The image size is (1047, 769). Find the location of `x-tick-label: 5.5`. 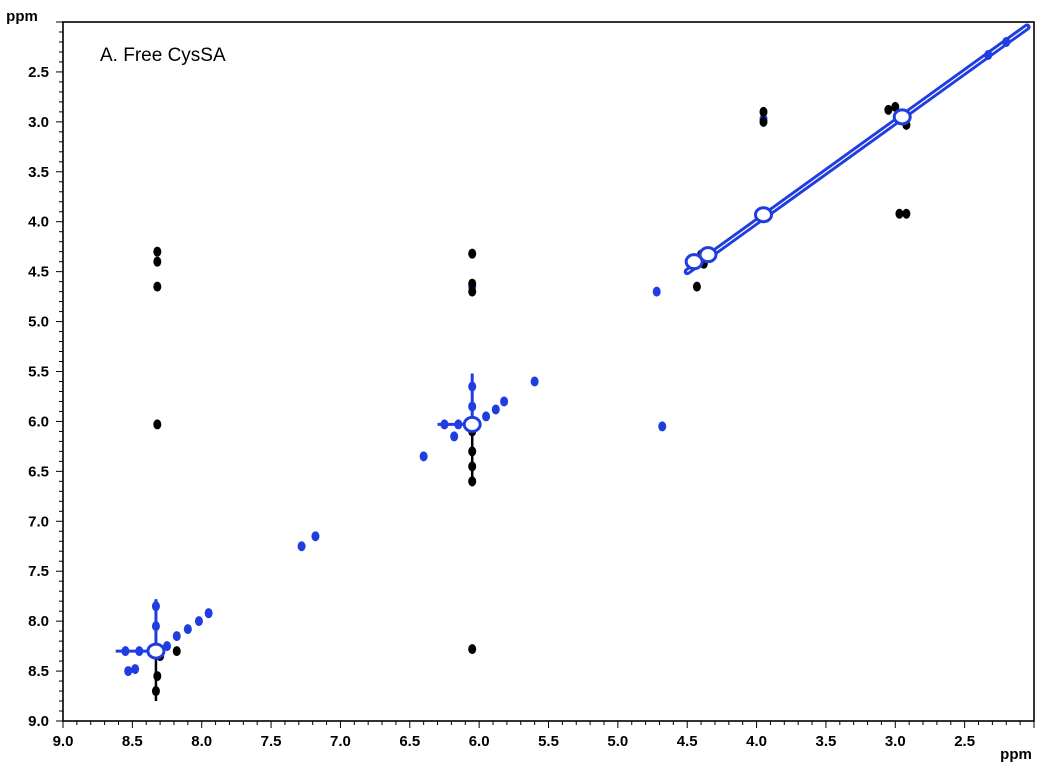

x-tick-label: 5.5 is located at coordinates (548, 741).